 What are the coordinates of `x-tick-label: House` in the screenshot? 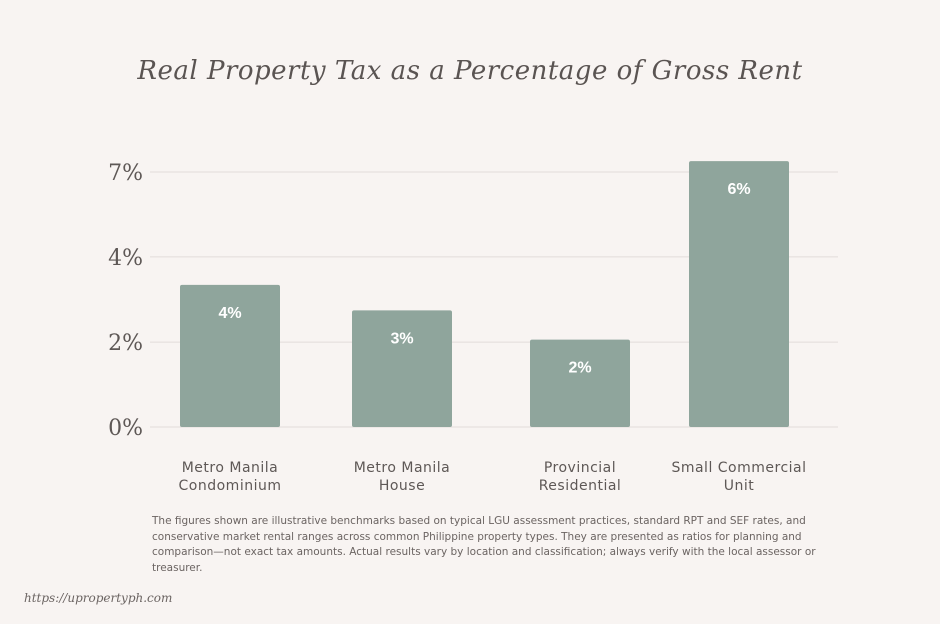 It's located at (402, 486).